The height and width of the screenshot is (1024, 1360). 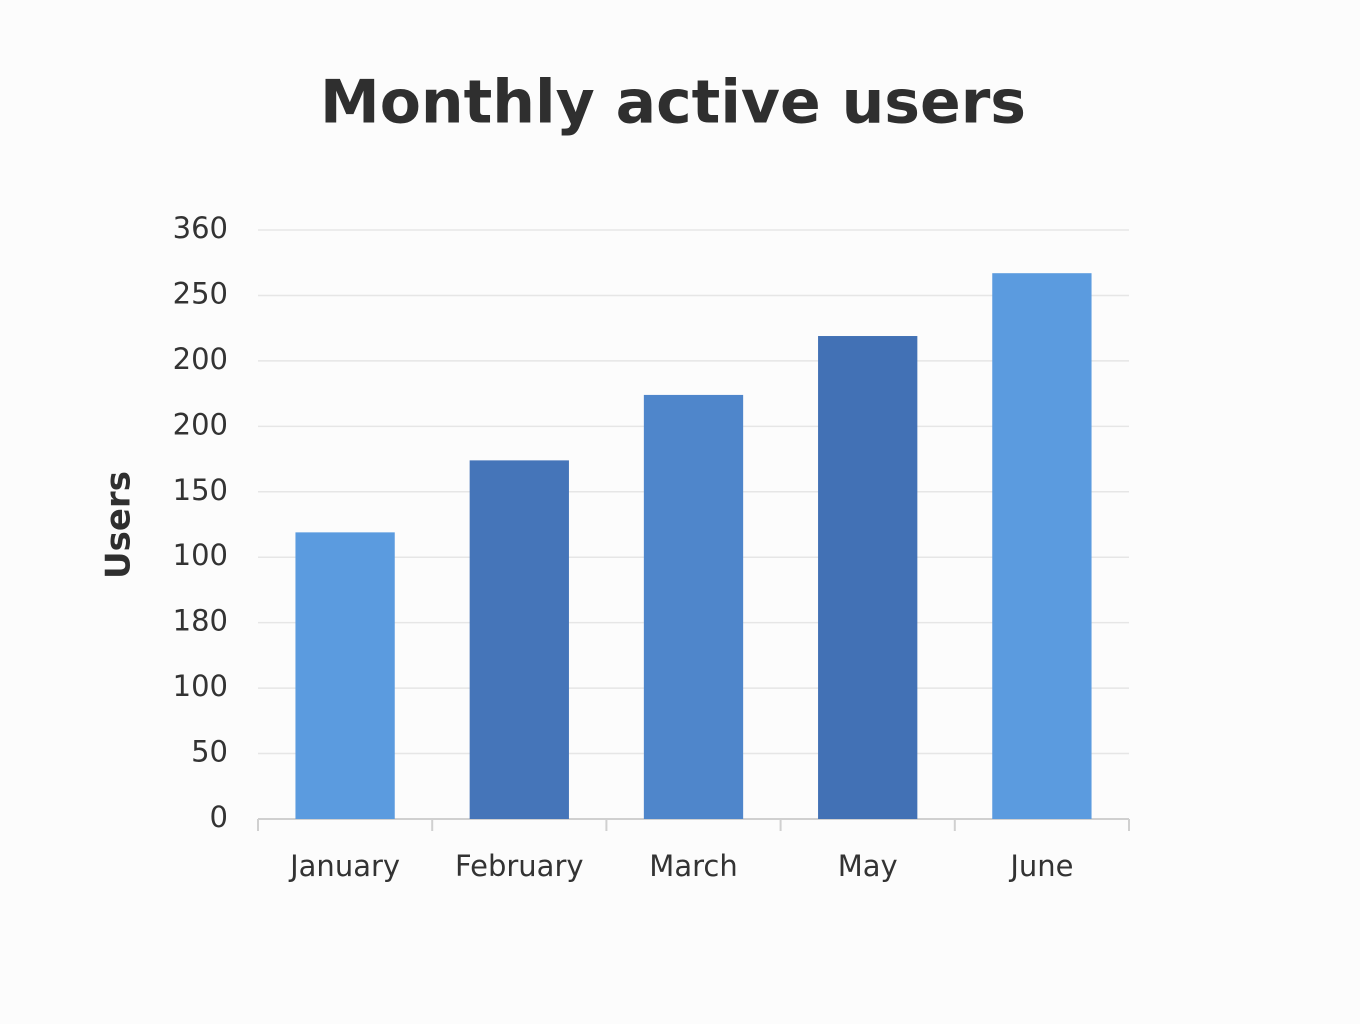 I want to click on x-tick-label: January, so click(x=344, y=866).